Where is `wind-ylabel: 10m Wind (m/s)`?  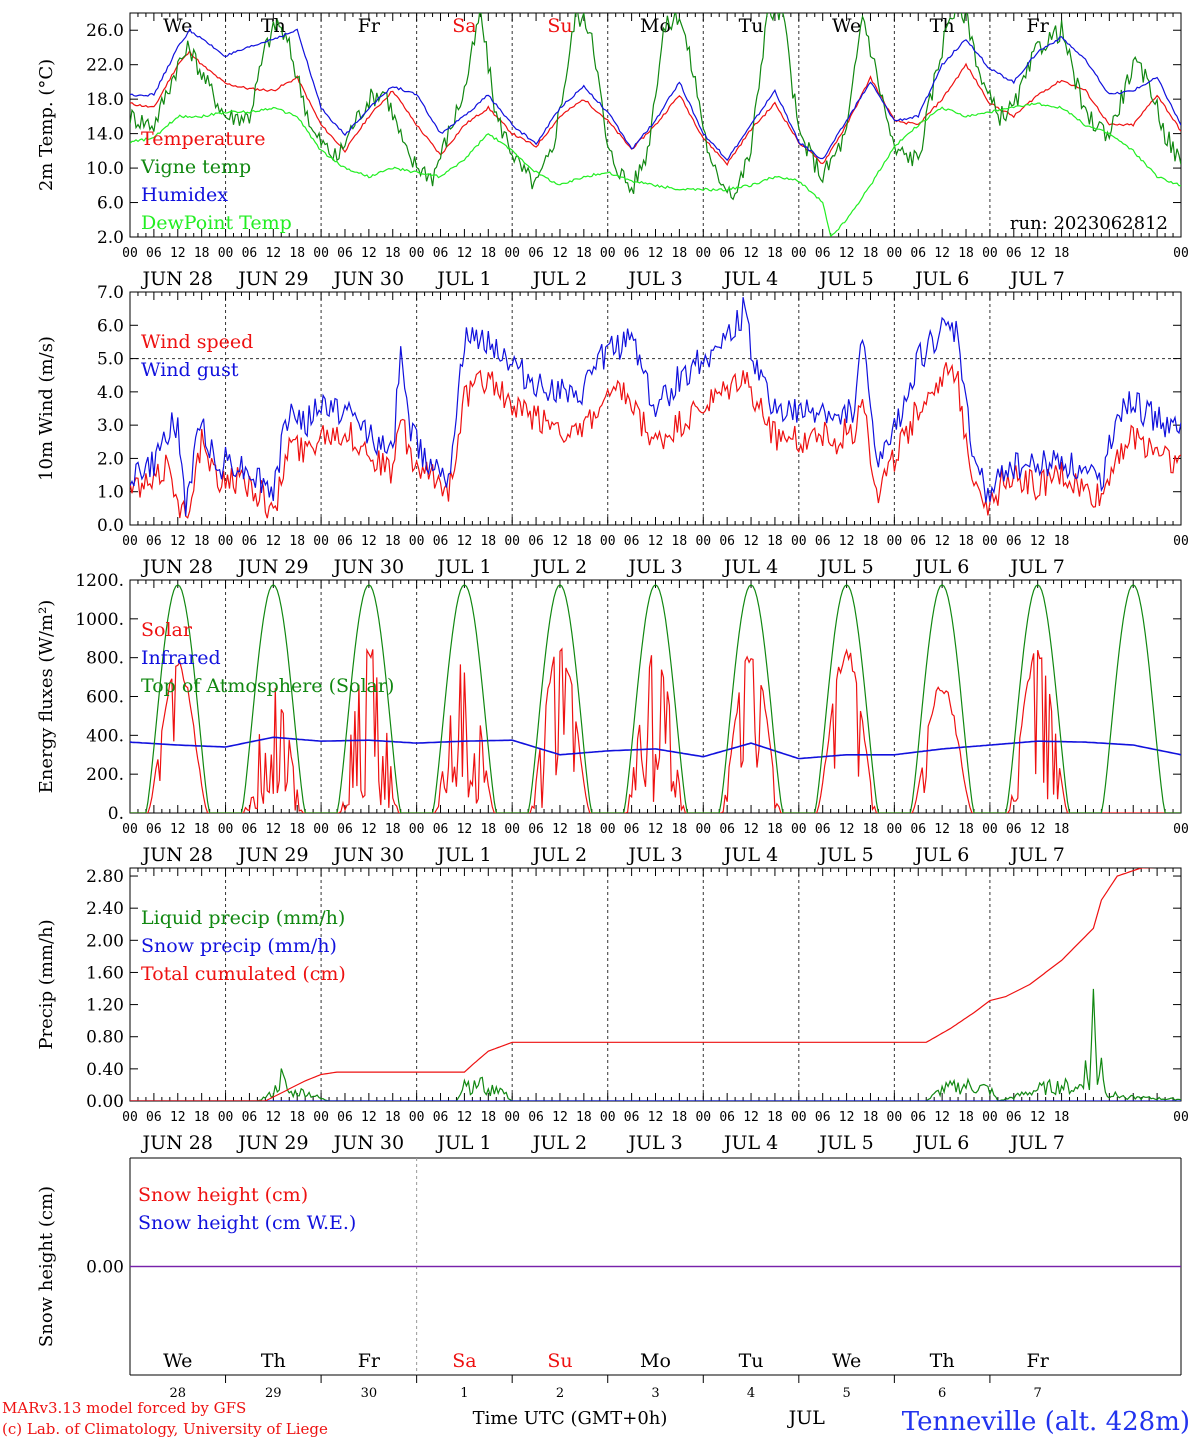
wind-ylabel: 10m Wind (m/s) is located at coordinates (46, 408).